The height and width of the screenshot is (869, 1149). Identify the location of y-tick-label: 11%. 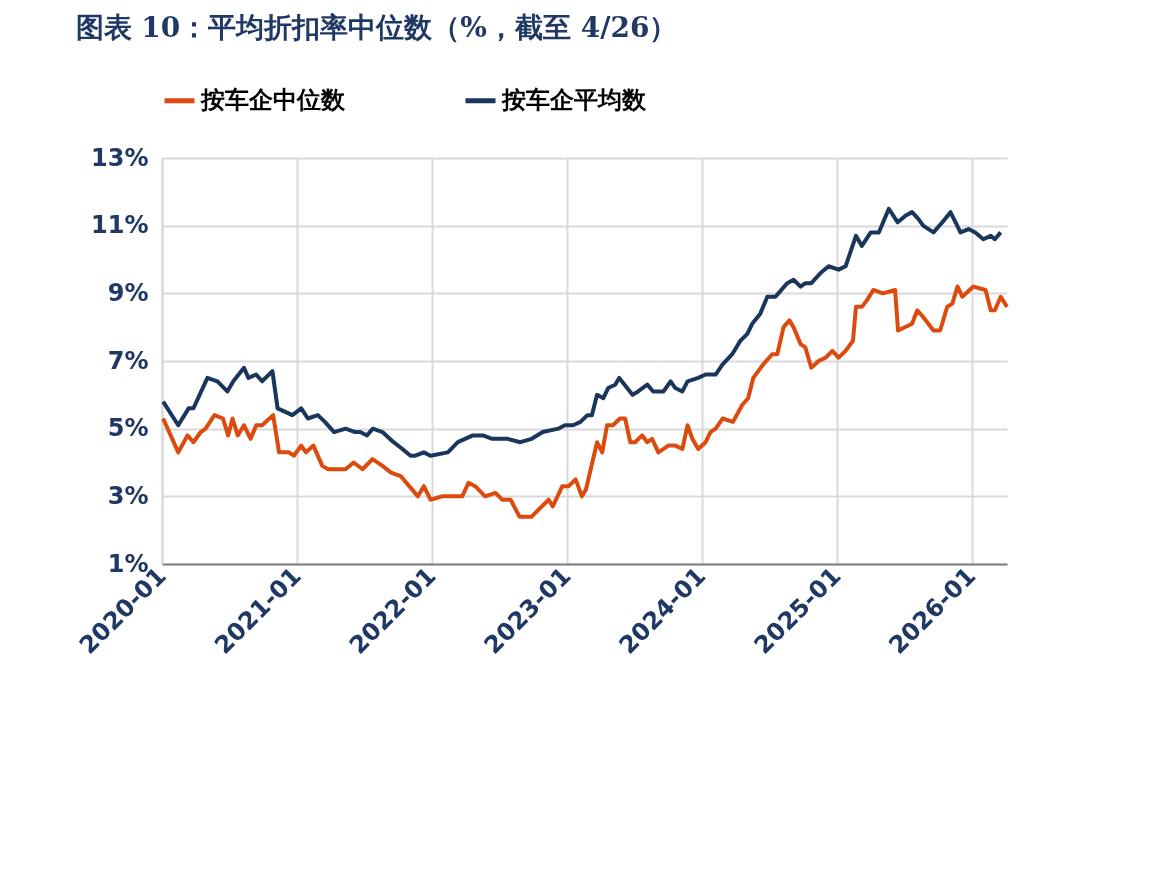
(120, 225).